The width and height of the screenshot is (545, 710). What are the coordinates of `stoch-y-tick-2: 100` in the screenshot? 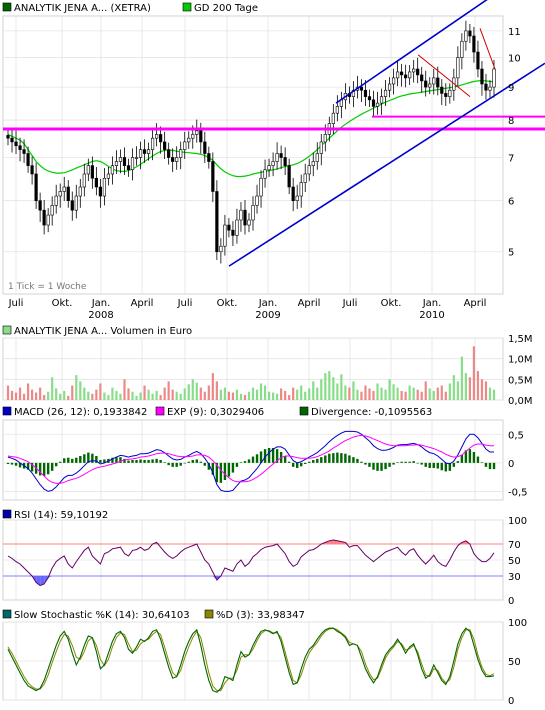 It's located at (517, 623).